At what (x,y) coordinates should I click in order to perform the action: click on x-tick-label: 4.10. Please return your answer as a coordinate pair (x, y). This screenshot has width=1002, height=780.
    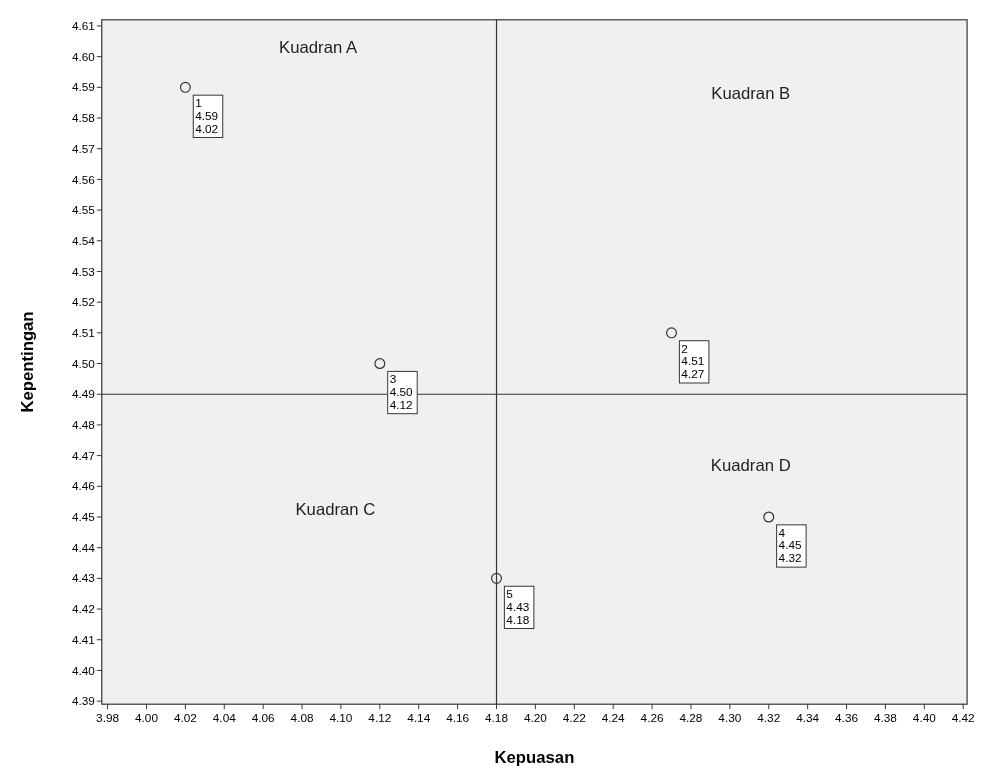
    Looking at the image, I should click on (341, 717).